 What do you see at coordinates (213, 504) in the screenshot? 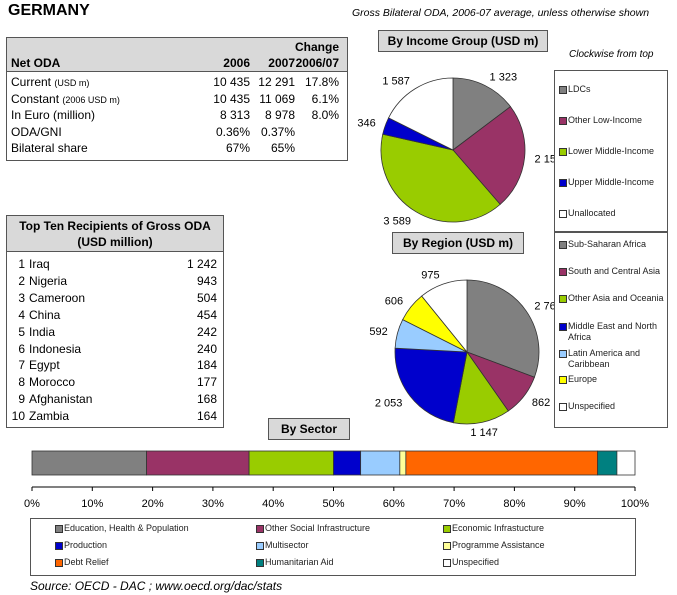
I see `x-tick-label: 30%` at bounding box center [213, 504].